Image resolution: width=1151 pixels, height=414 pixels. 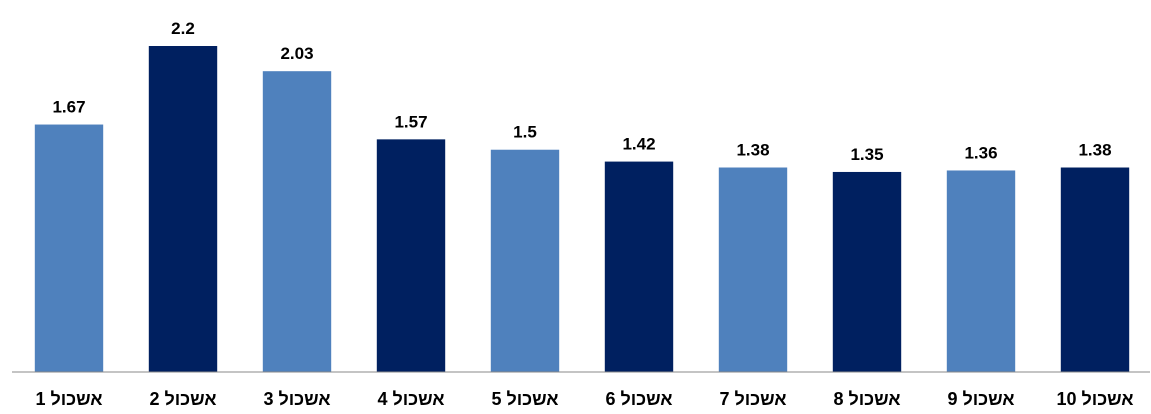 What do you see at coordinates (410, 121) in the screenshot?
I see `value-label: 1.57` at bounding box center [410, 121].